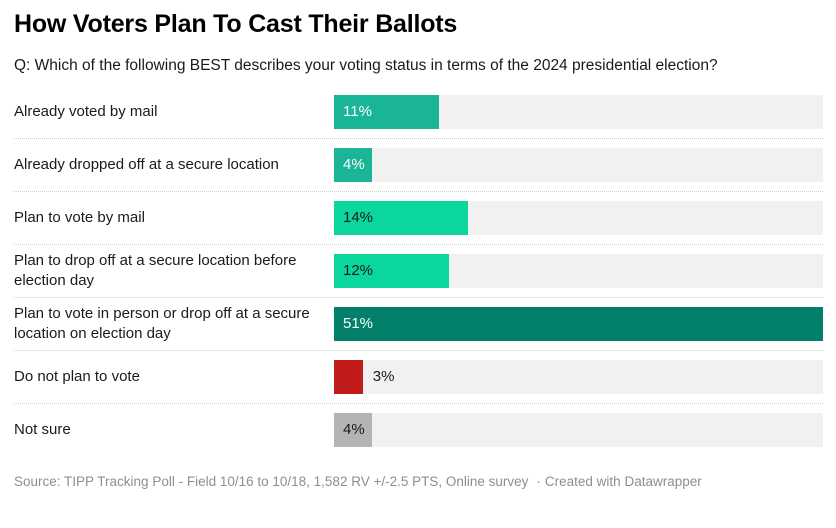  What do you see at coordinates (358, 270) in the screenshot?
I see `value-label: 12%` at bounding box center [358, 270].